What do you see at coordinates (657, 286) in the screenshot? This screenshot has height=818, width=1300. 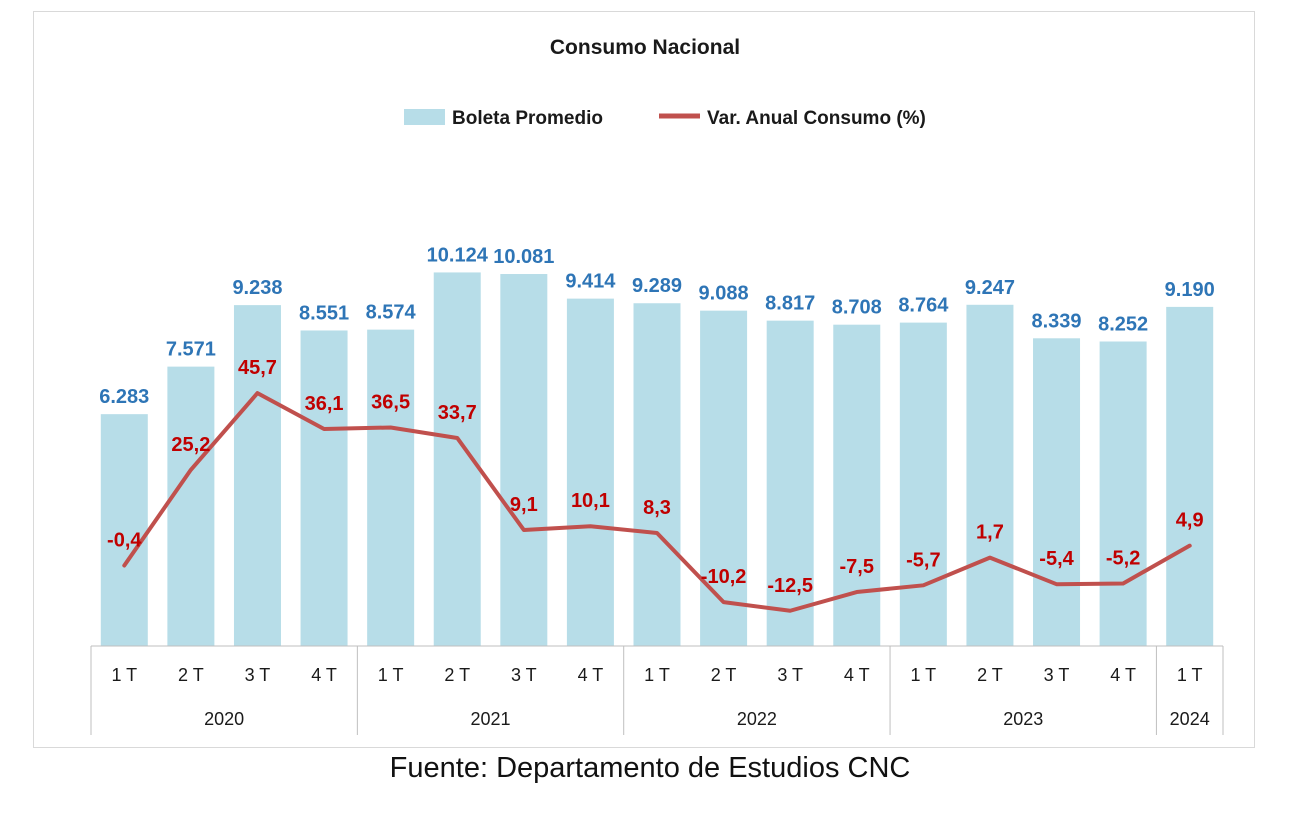 I see `bar-value-label: 9.289` at bounding box center [657, 286].